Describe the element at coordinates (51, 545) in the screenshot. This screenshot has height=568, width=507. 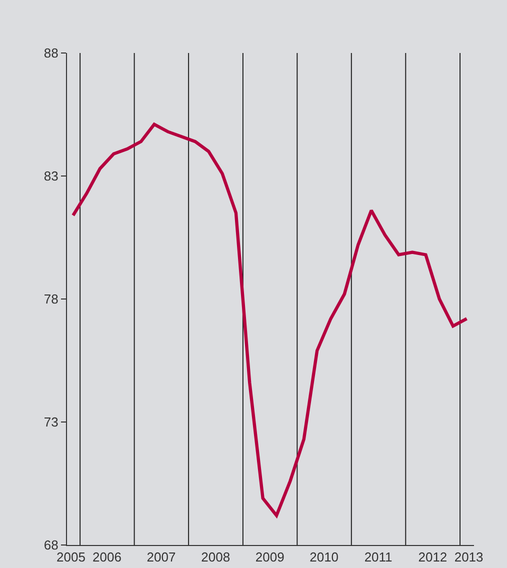
I see `y-tick-label: 68` at that location.